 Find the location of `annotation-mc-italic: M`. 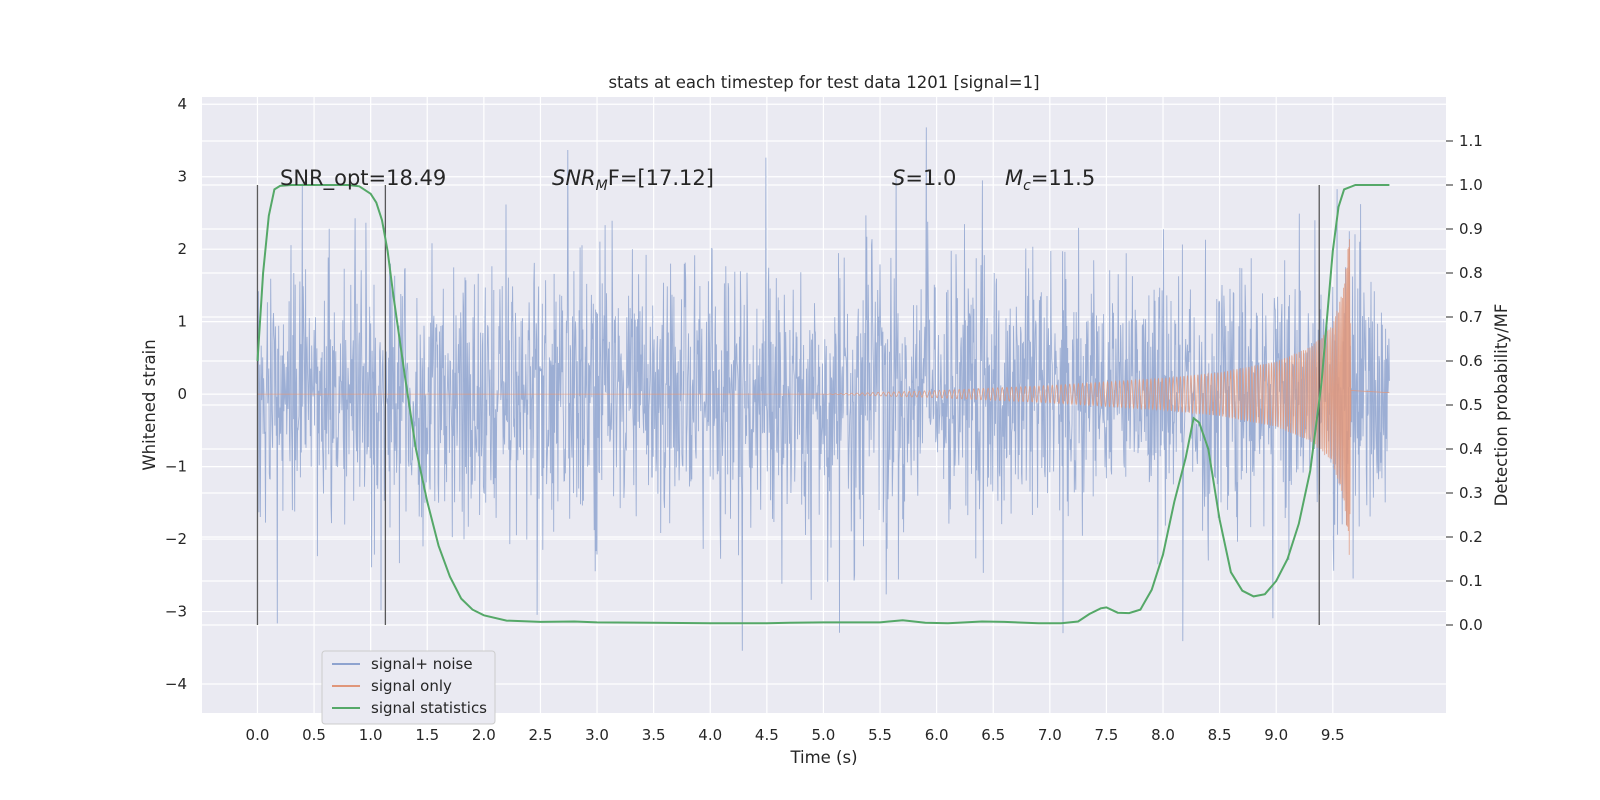

annotation-mc-italic: M is located at coordinates (1014, 178).